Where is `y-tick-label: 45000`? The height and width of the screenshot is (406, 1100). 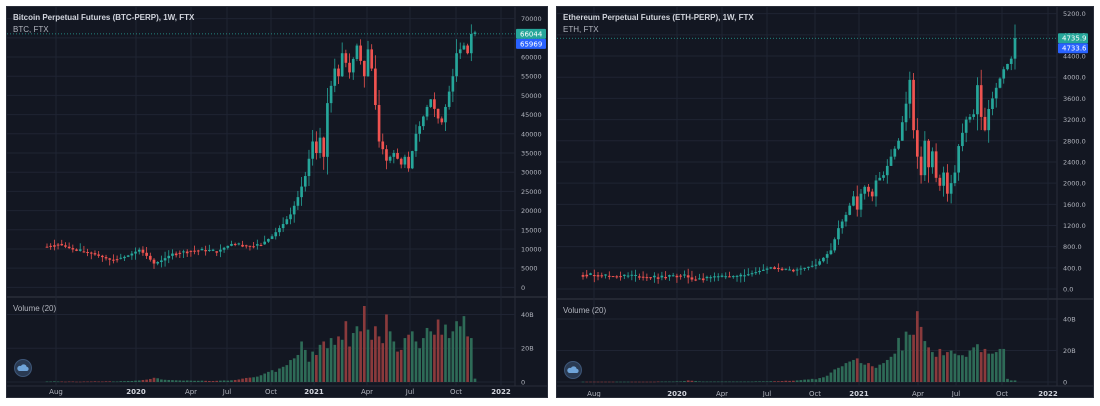 y-tick-label: 45000 is located at coordinates (531, 115).